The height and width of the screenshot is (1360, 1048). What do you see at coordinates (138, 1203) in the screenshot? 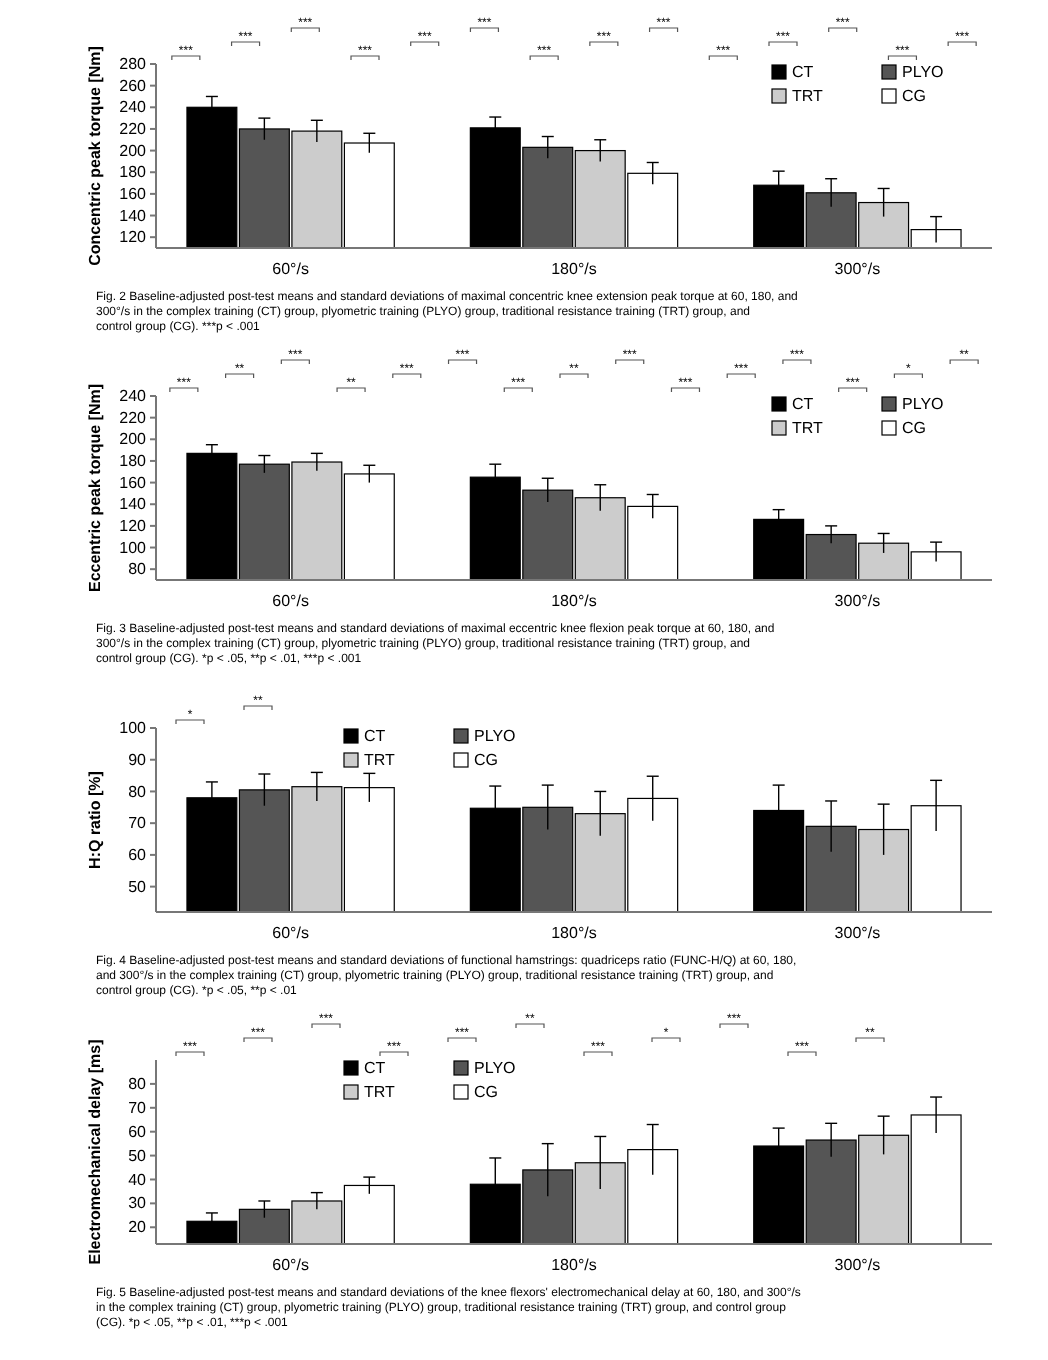
I see `y-tick-label: 30` at bounding box center [138, 1203].